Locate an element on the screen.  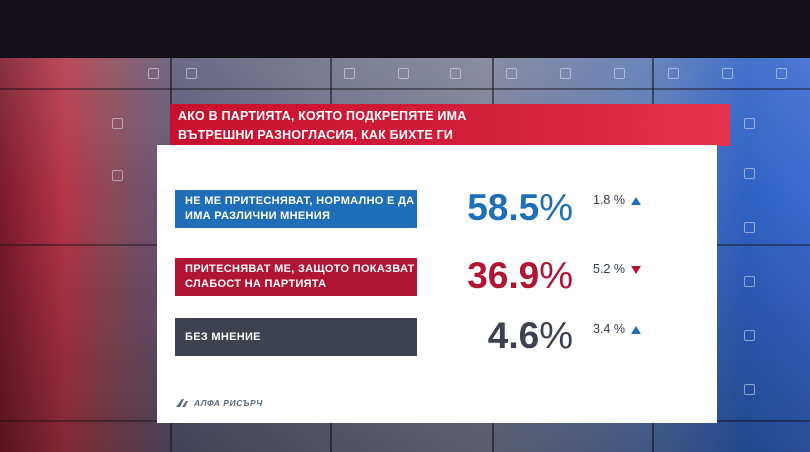
value-label-row-2: 36.9% is located at coordinates (499, 276).